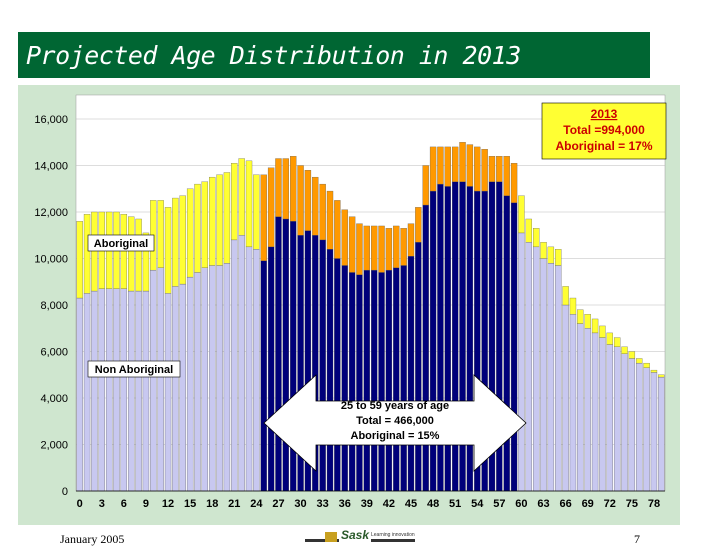 The width and height of the screenshot is (702, 558). Describe the element at coordinates (323, 504) in the screenshot. I see `x-tick-label: 33` at that location.